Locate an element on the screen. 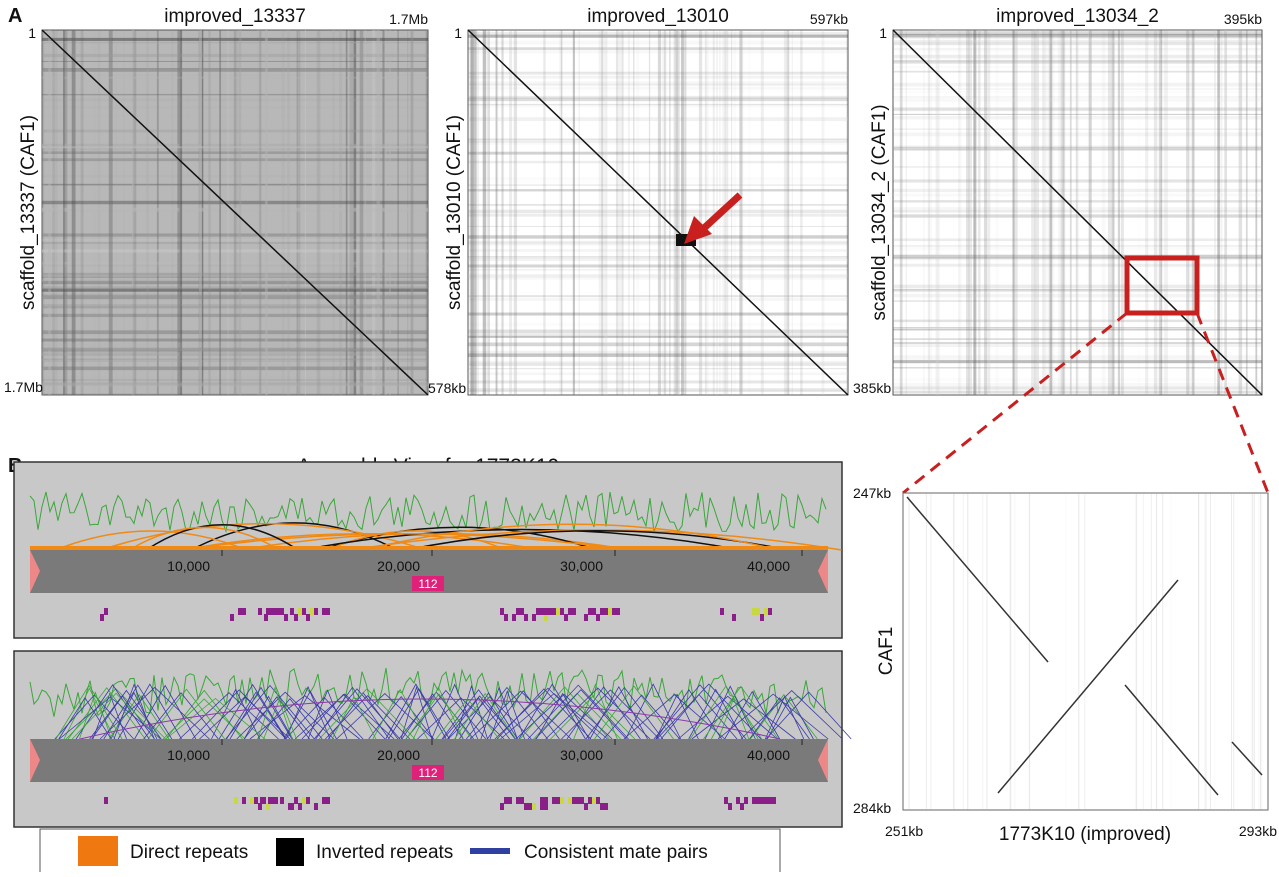 This screenshot has width=1279, height=877. legend-box is located at coordinates (410, 852).